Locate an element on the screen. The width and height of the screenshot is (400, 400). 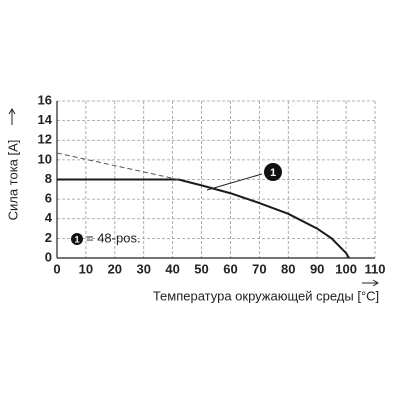
x-tick-label: 20 is located at coordinates (115, 268).